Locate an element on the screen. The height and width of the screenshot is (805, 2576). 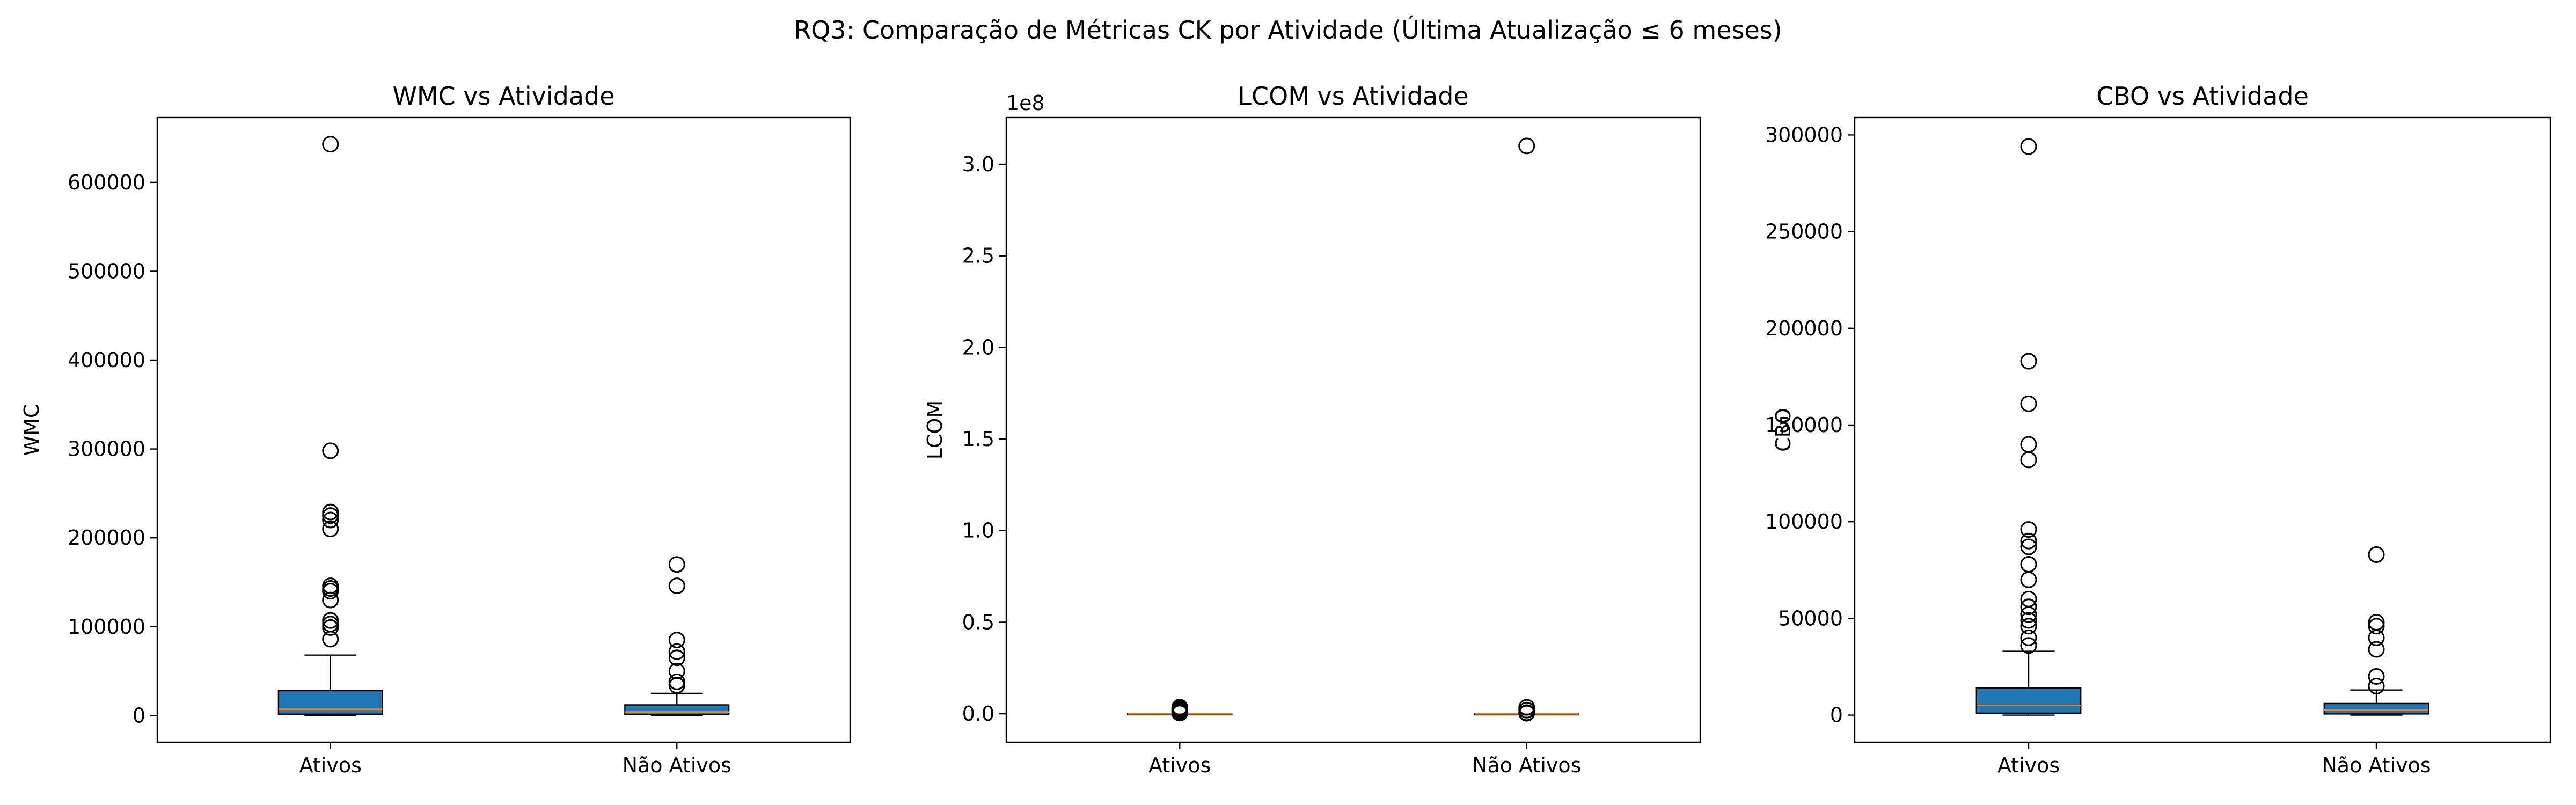
boxplot-wmc-nao-ativos is located at coordinates (677, 636).